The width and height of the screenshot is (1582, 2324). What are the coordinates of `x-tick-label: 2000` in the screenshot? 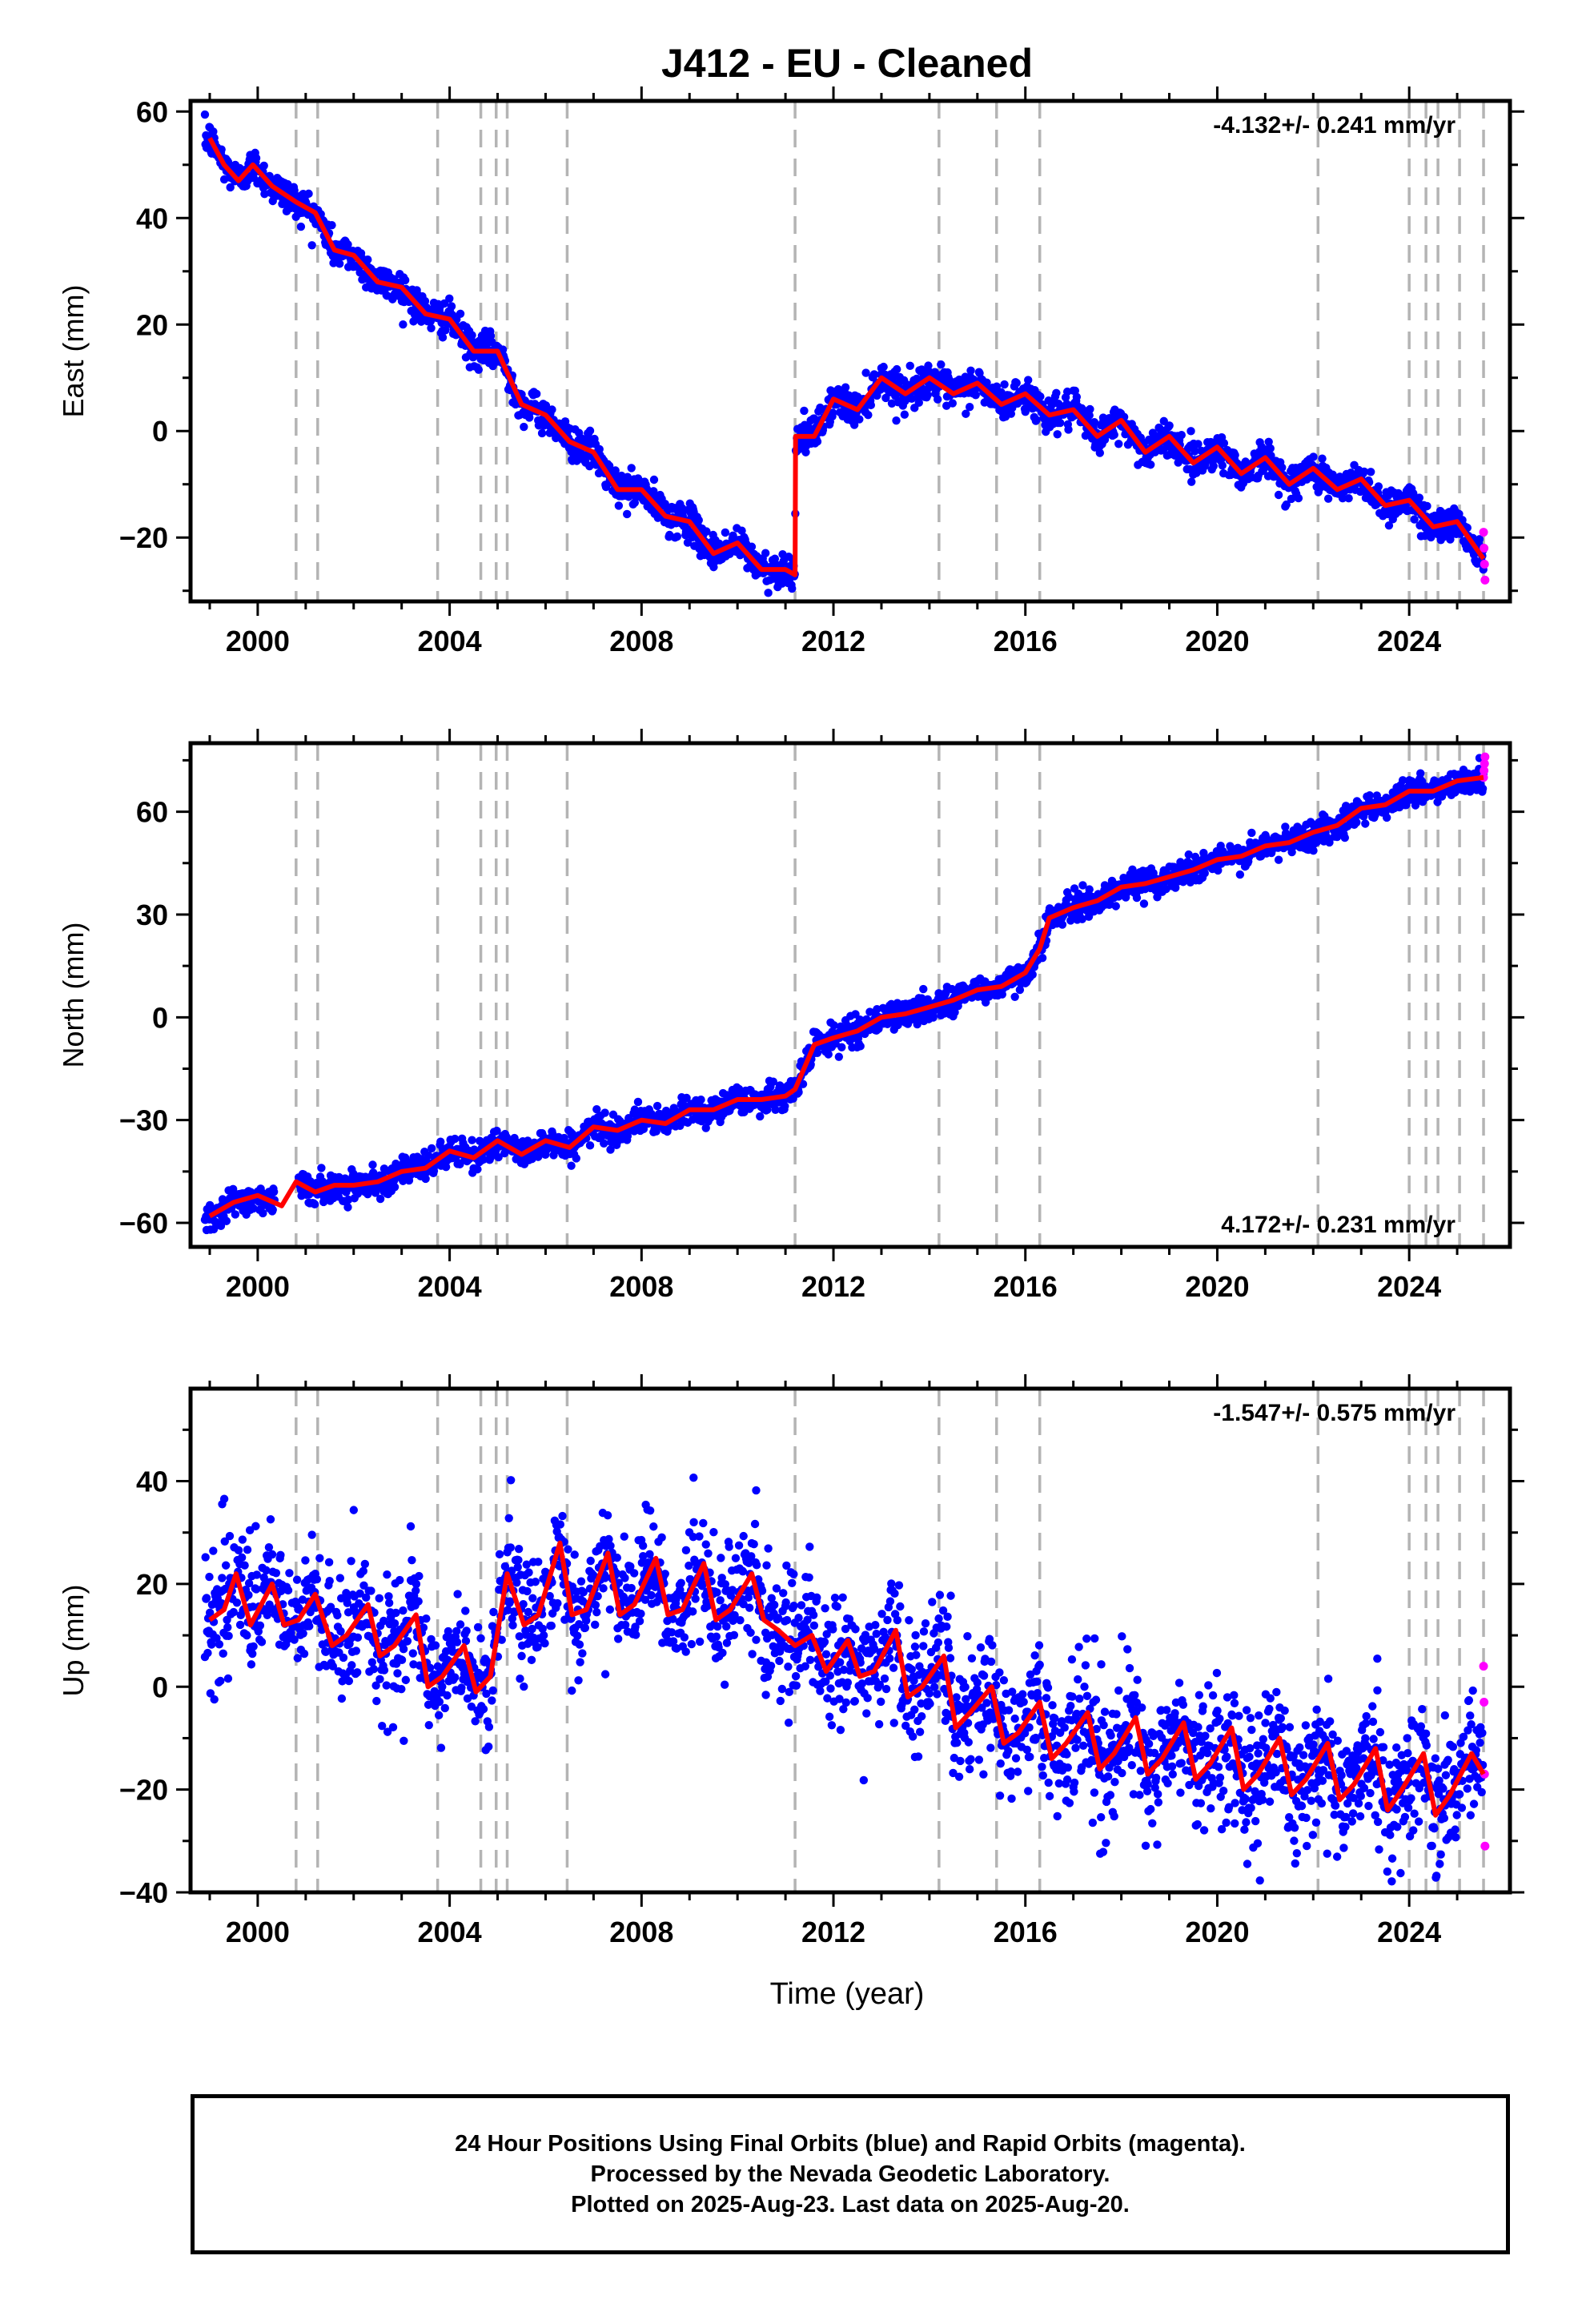 It's located at (258, 641).